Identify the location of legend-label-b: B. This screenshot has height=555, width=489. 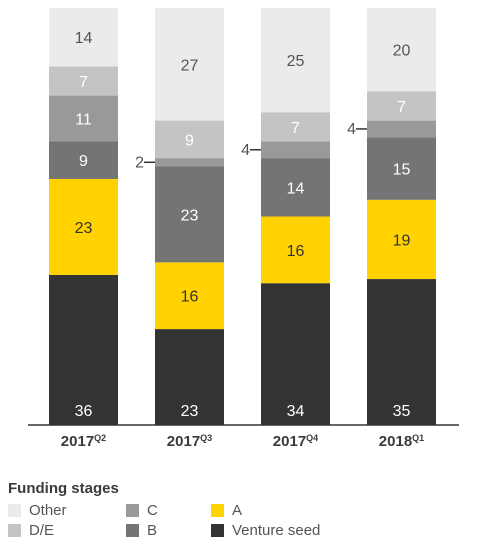
(152, 530).